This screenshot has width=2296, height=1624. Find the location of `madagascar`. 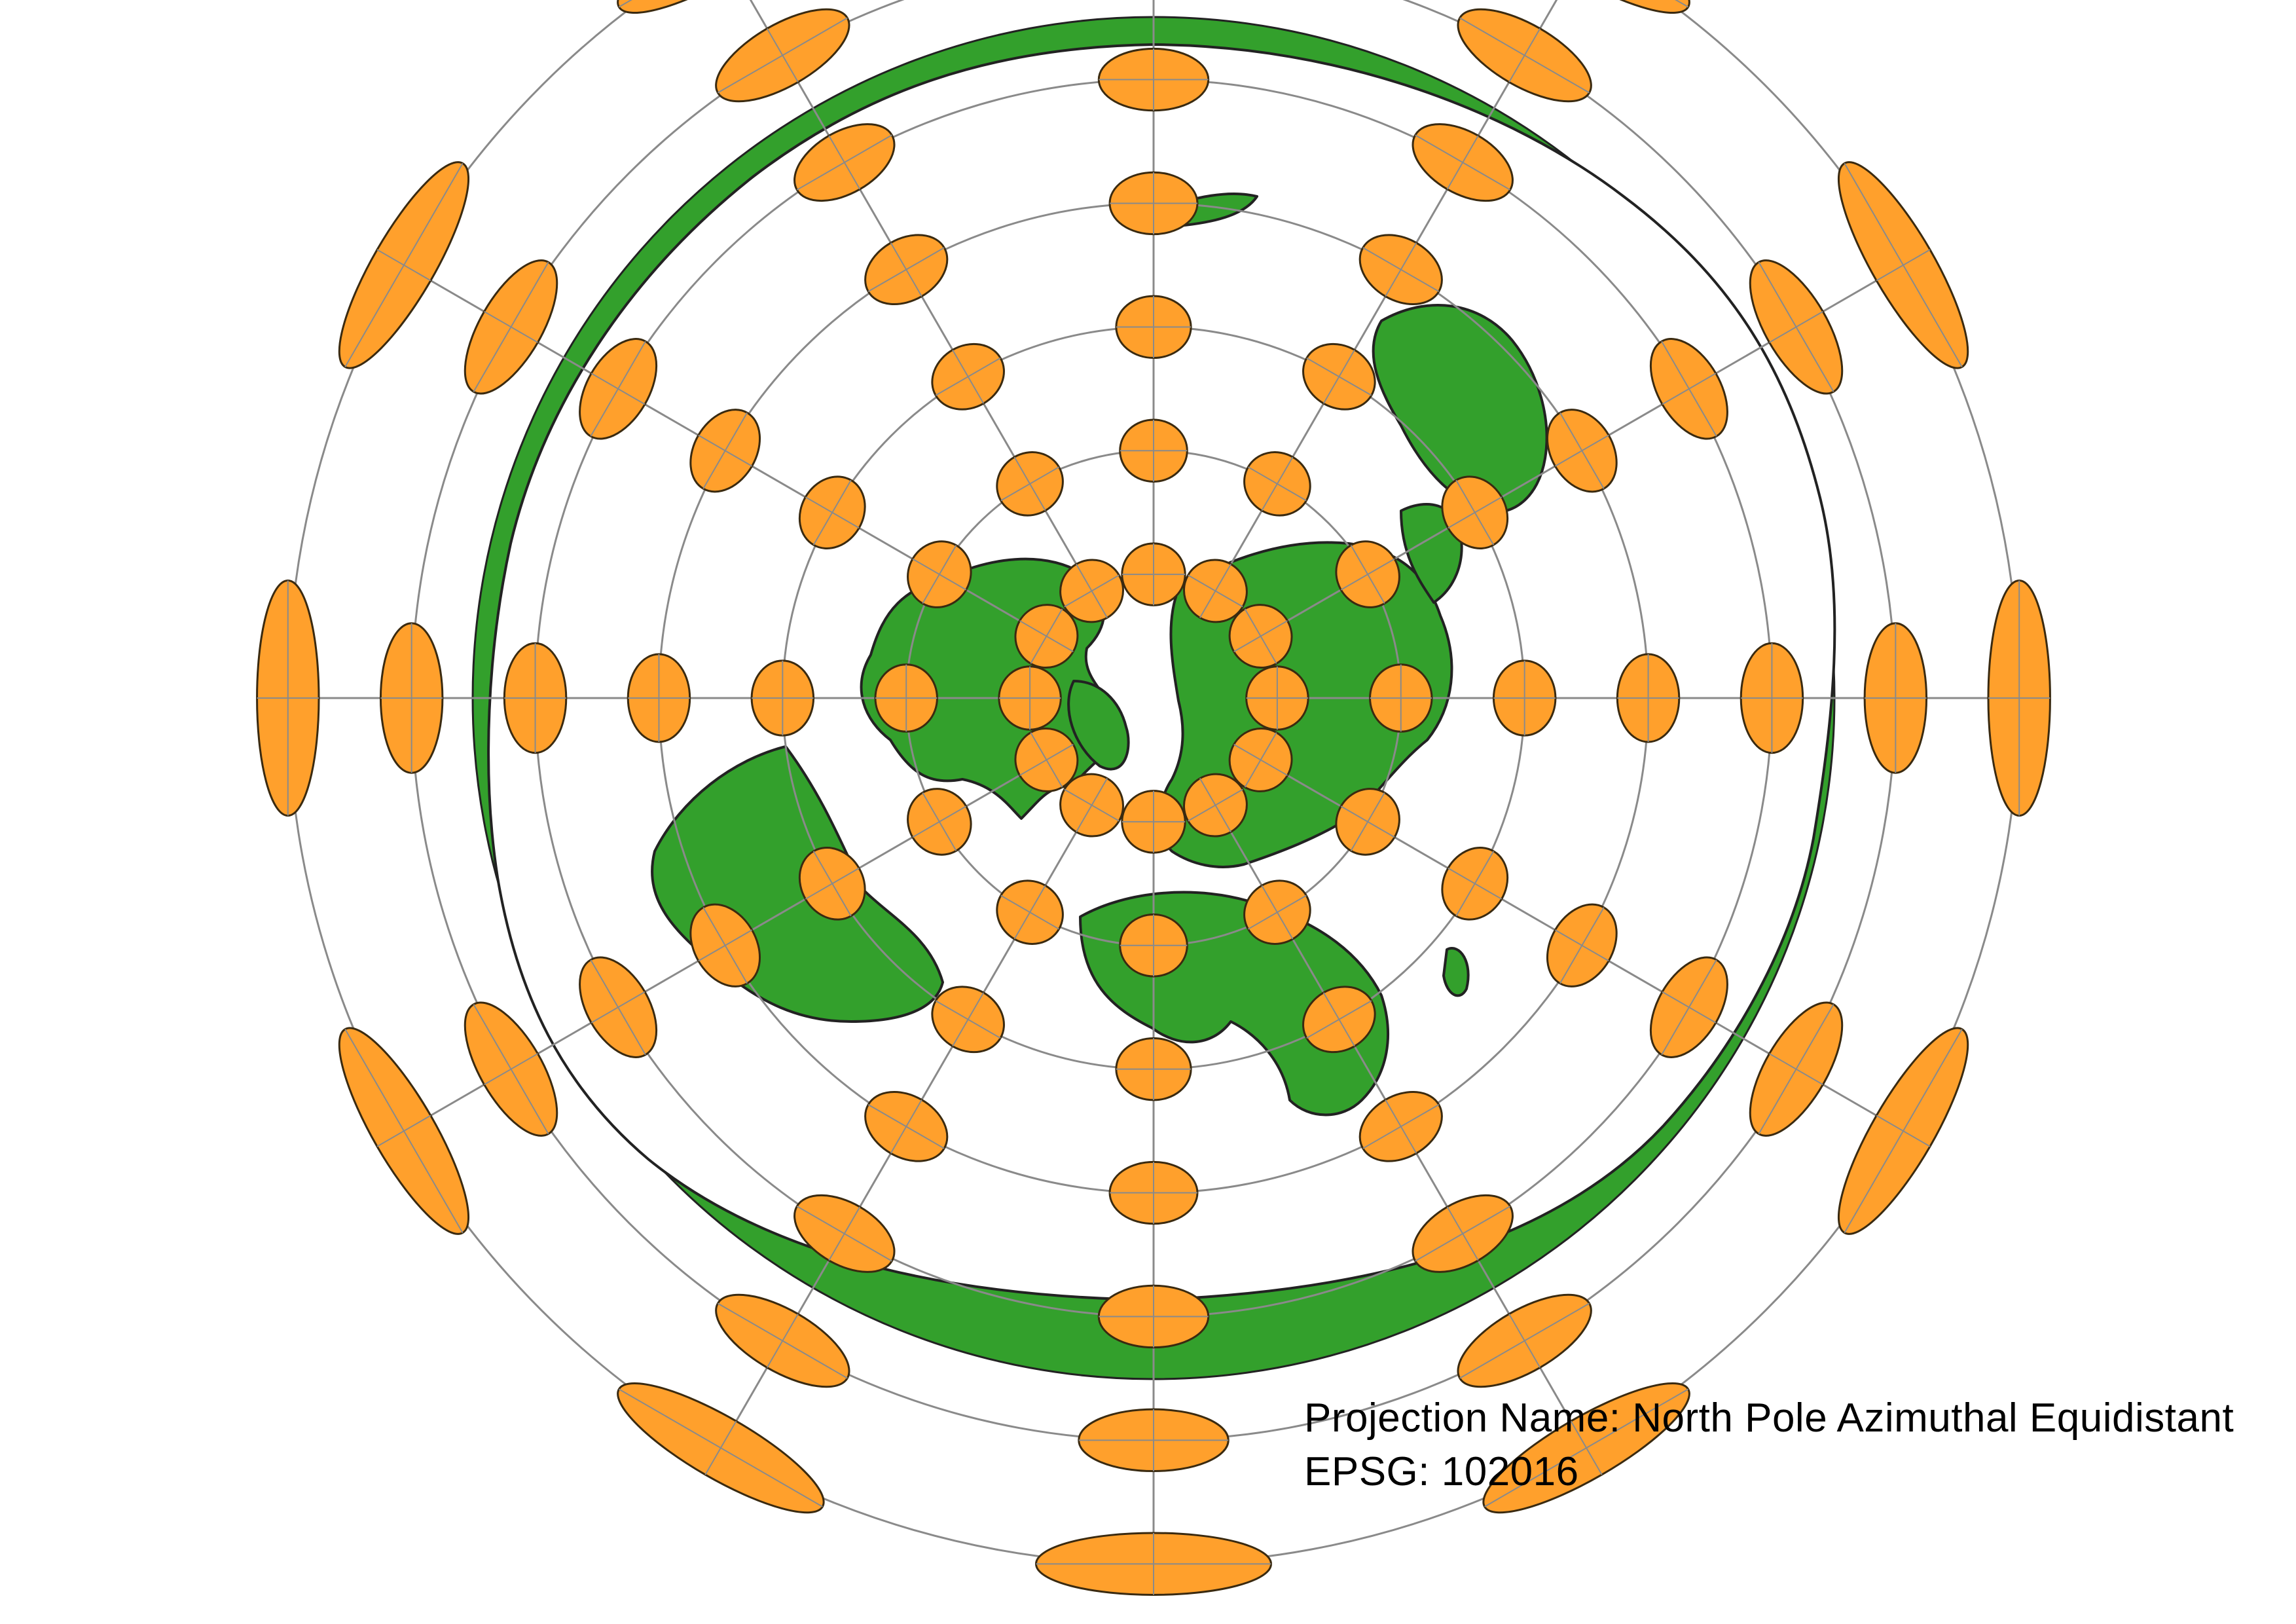

madagascar is located at coordinates (1456, 972).